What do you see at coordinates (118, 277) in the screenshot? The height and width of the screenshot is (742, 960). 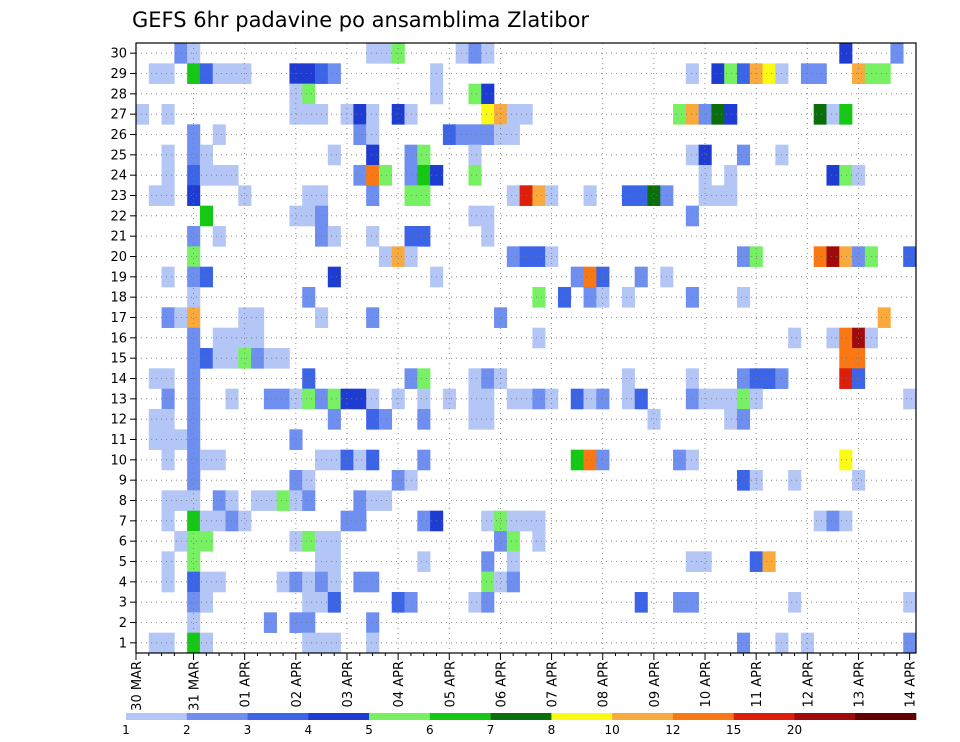 I see `y-tick-label: 19` at bounding box center [118, 277].